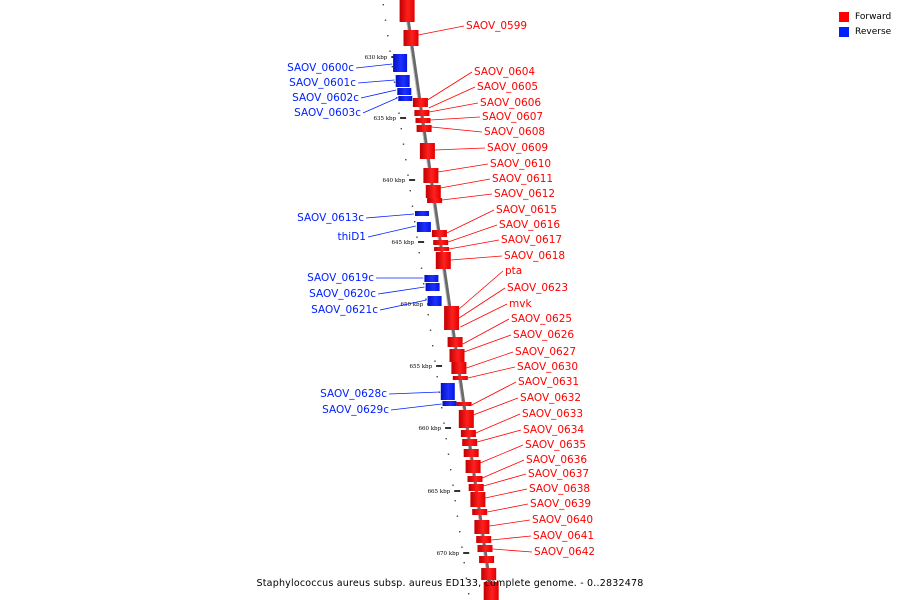  What do you see at coordinates (548, 382) in the screenshot?
I see `forward-gene-label: SAOV_0631` at bounding box center [548, 382].